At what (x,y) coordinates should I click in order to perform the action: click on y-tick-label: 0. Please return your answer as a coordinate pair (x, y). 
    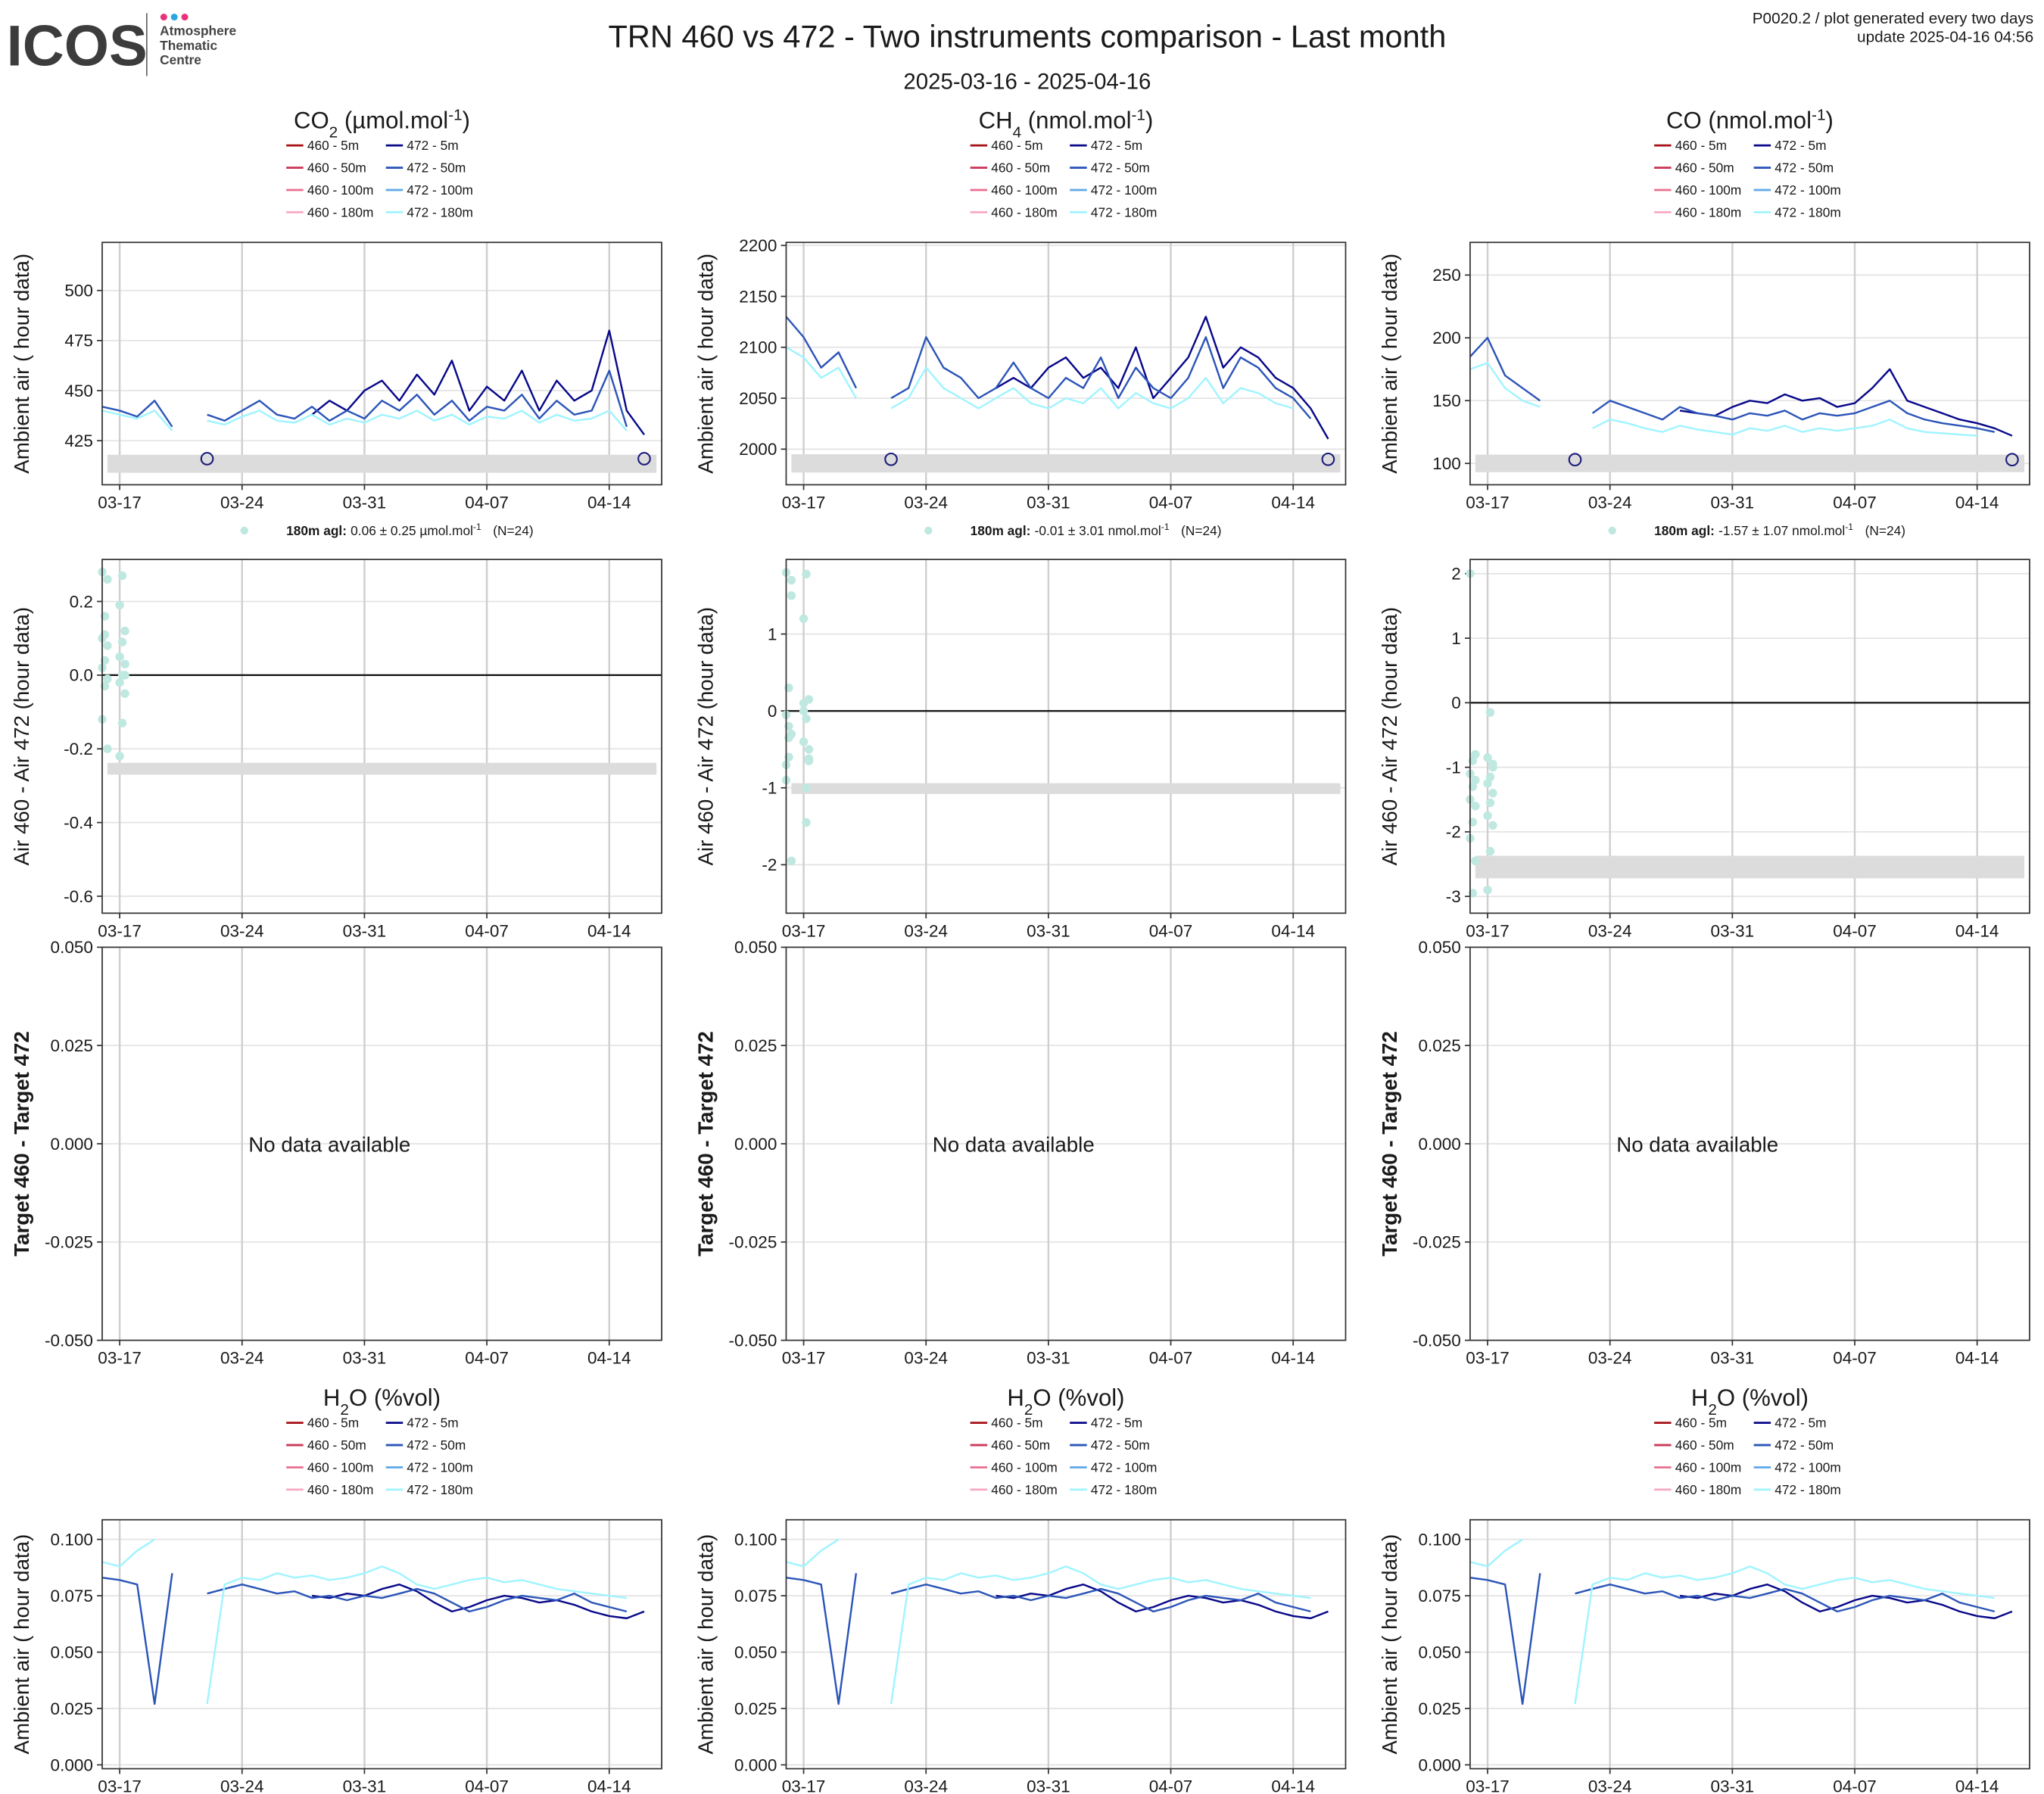
    Looking at the image, I should click on (1456, 702).